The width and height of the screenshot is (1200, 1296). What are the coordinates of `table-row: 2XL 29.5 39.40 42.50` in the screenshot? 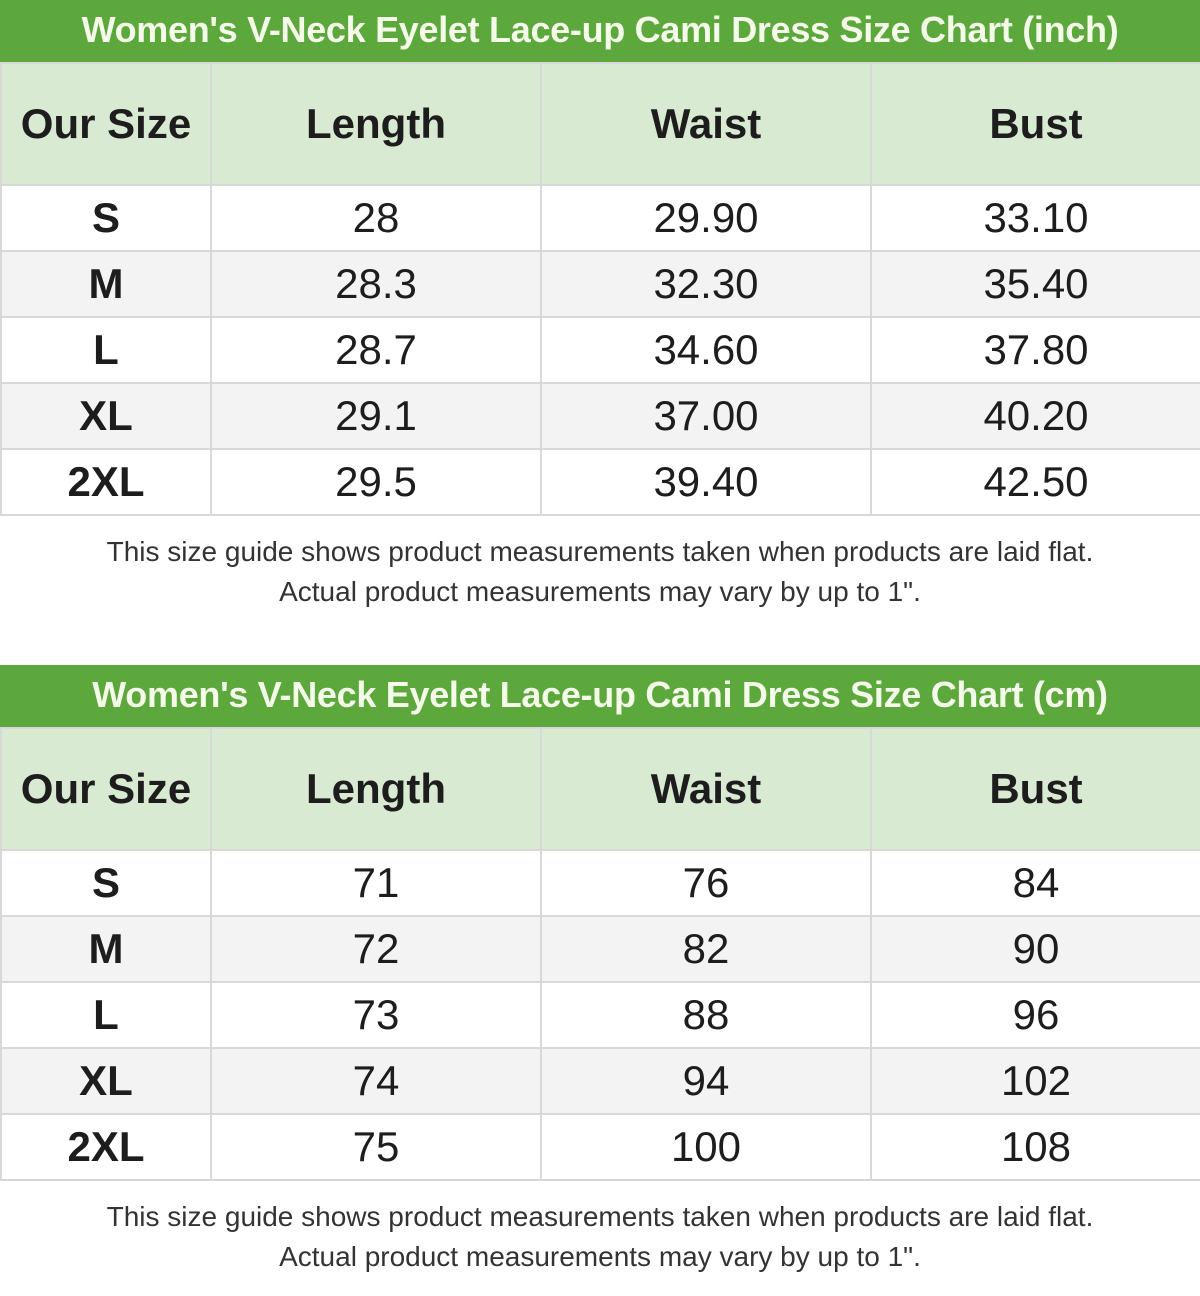 It's located at (600, 482).